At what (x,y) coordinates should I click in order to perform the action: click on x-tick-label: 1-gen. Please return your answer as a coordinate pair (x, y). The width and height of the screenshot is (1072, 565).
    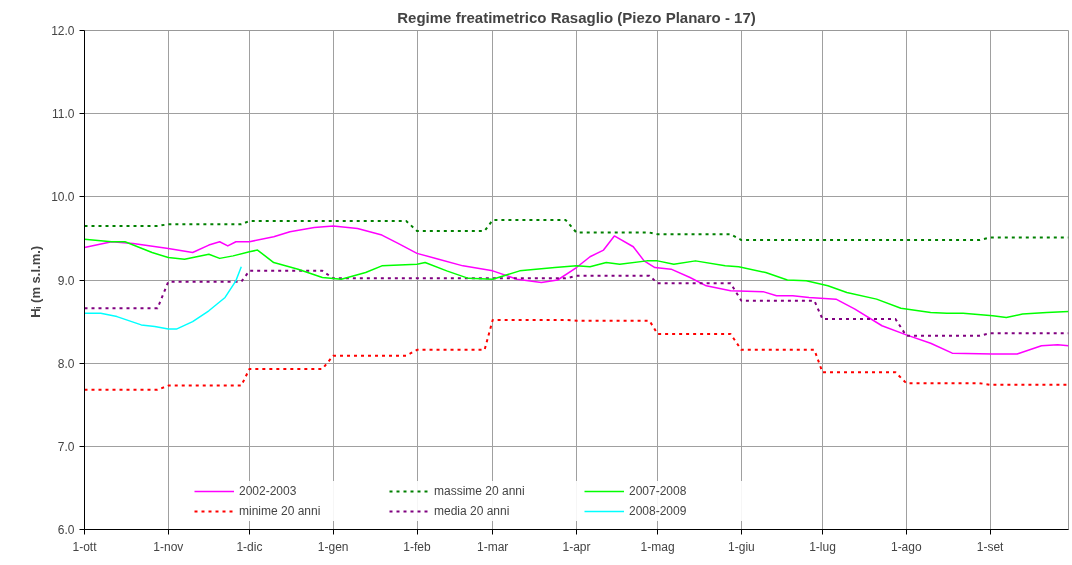
    Looking at the image, I should click on (333, 546).